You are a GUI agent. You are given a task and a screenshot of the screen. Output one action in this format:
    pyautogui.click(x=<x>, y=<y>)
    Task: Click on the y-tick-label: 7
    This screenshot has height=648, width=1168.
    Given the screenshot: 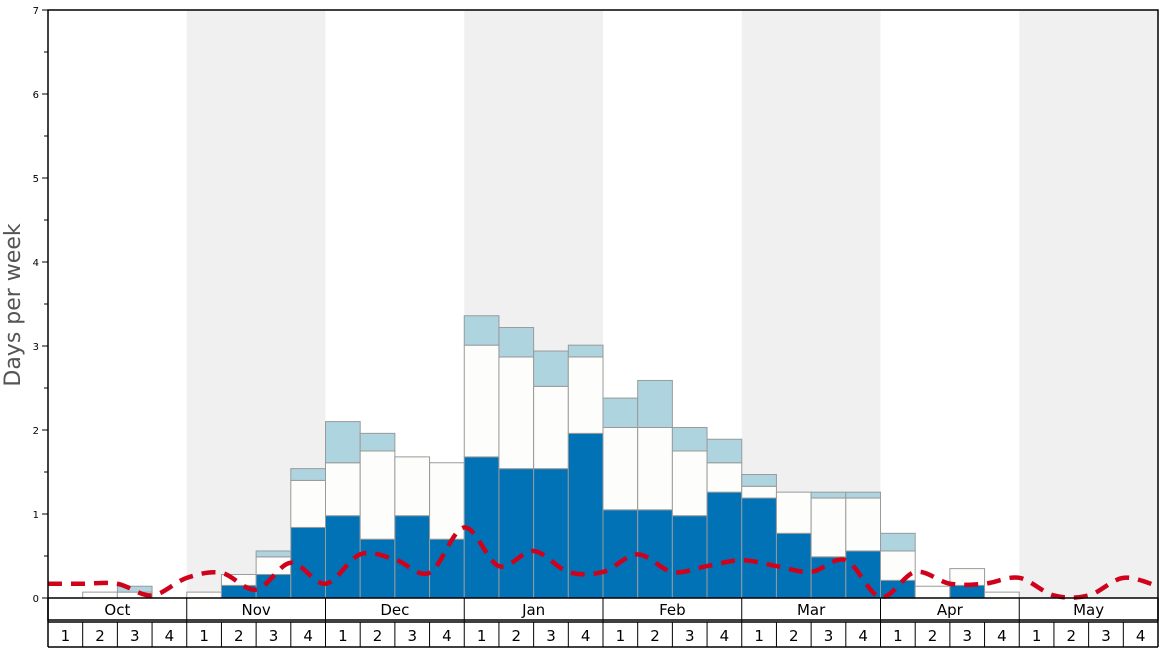 What is the action you would take?
    pyautogui.click(x=36, y=11)
    